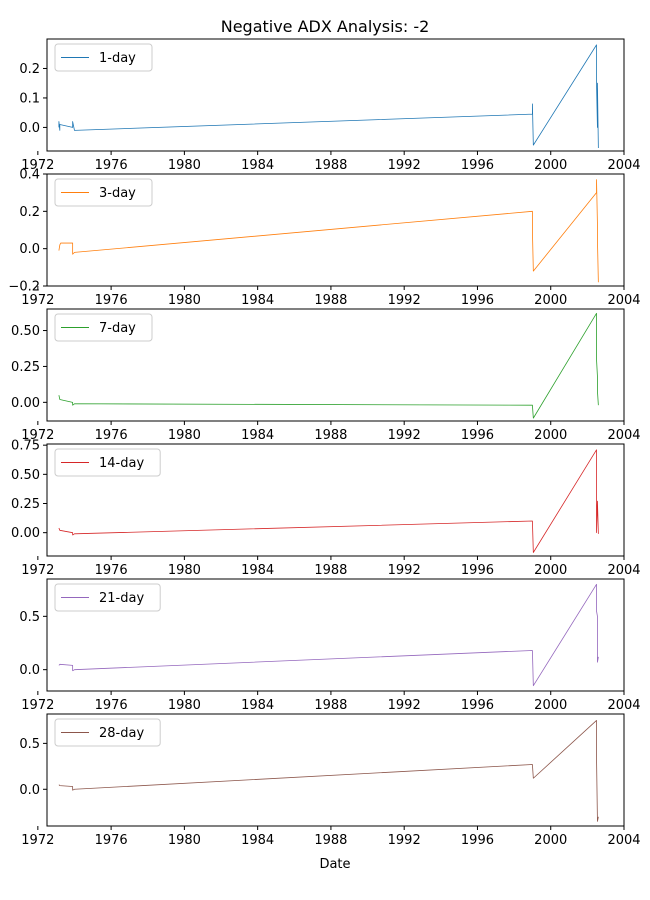  I want to click on series-line-28-day, so click(328, 771).